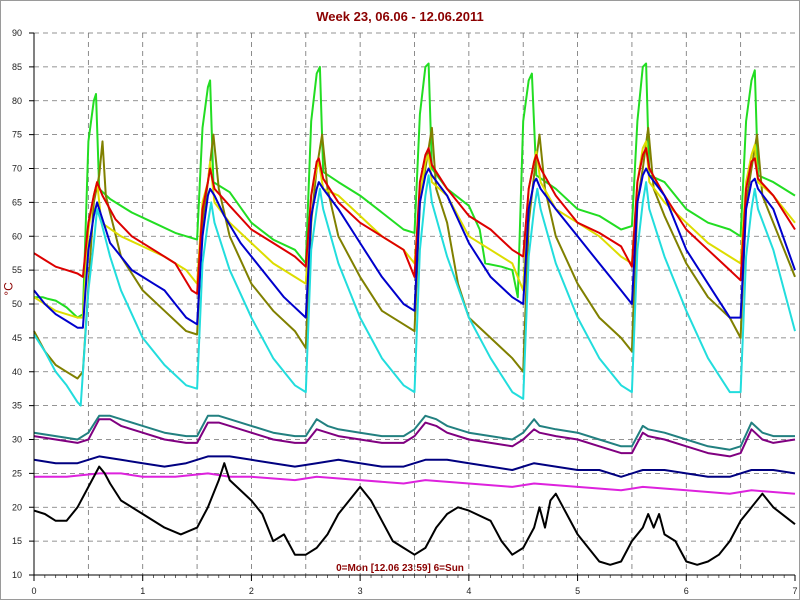  What do you see at coordinates (17, 338) in the screenshot?
I see `y-tick-label: 45` at bounding box center [17, 338].